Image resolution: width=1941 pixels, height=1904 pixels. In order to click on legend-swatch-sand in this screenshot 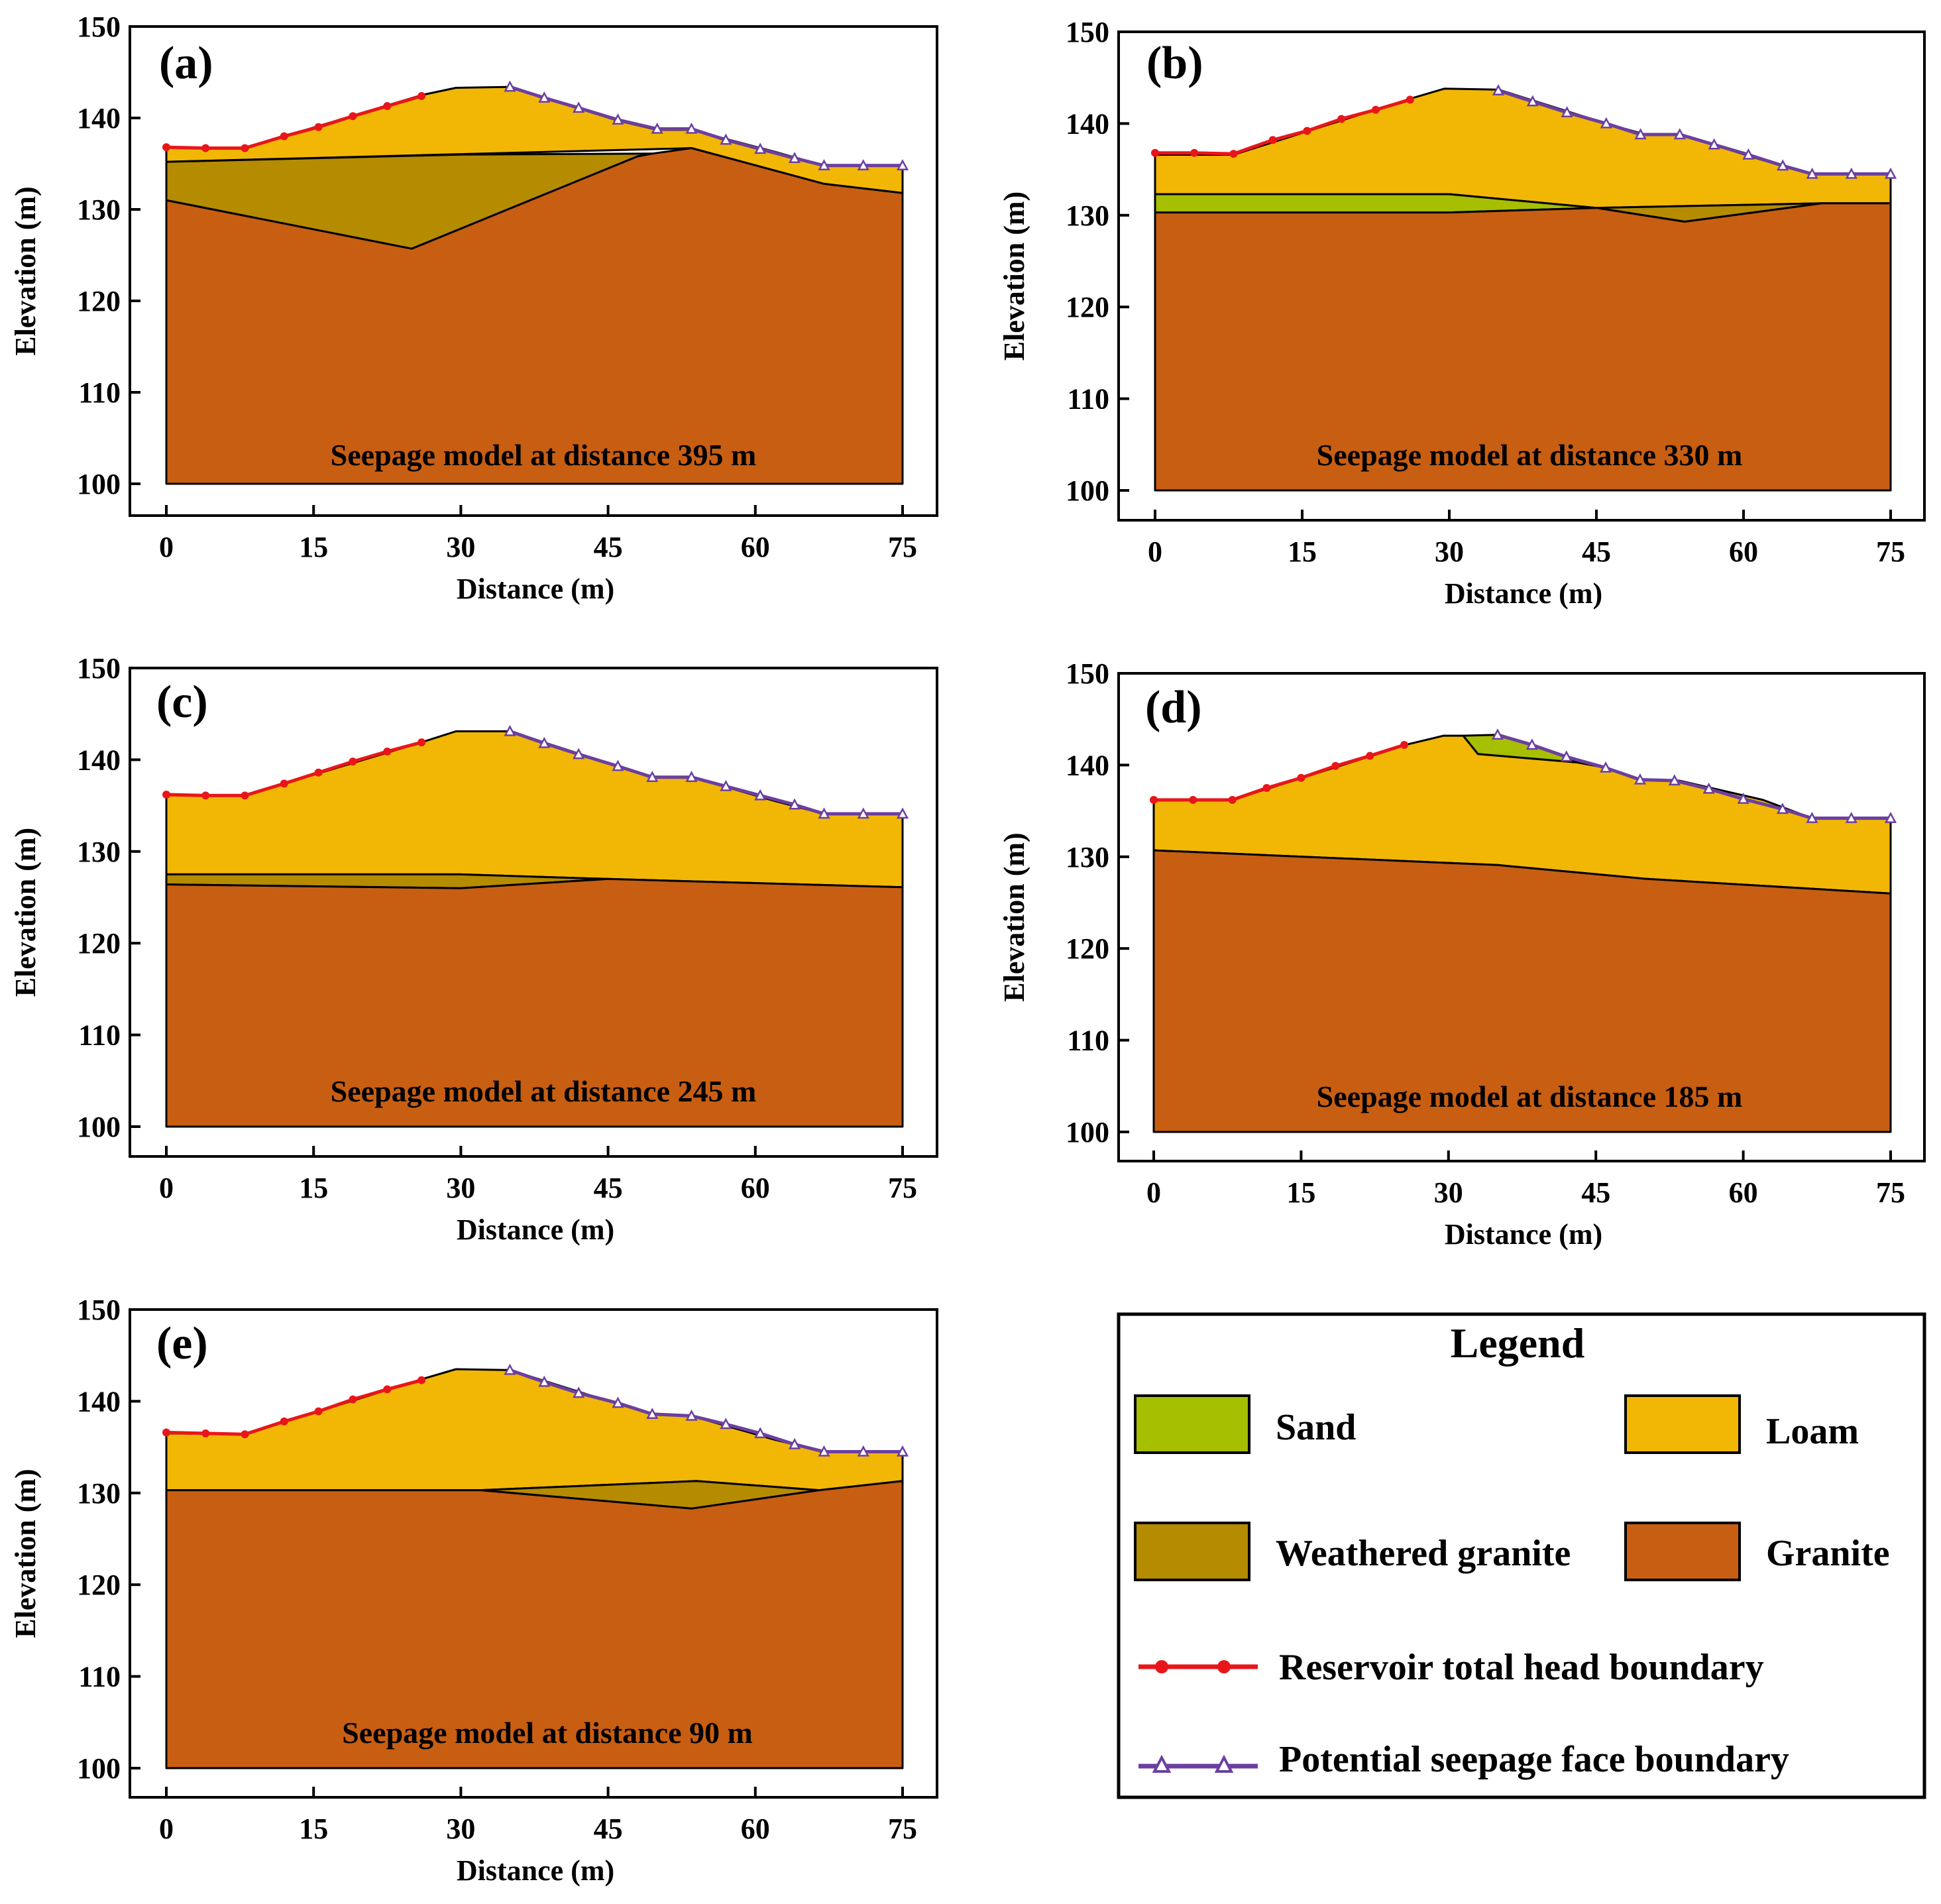, I will do `click(1192, 1424)`.